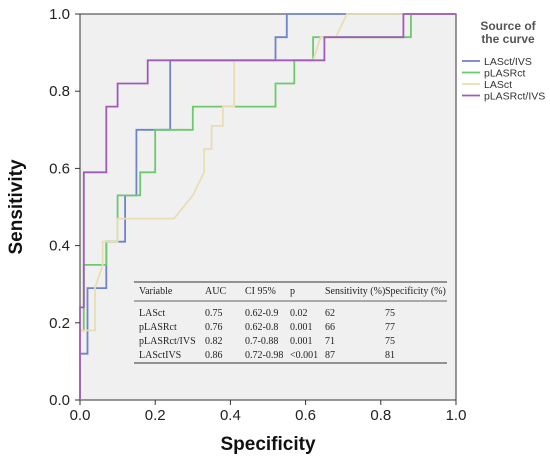  What do you see at coordinates (508, 39) in the screenshot?
I see `legend-title: the curve` at bounding box center [508, 39].